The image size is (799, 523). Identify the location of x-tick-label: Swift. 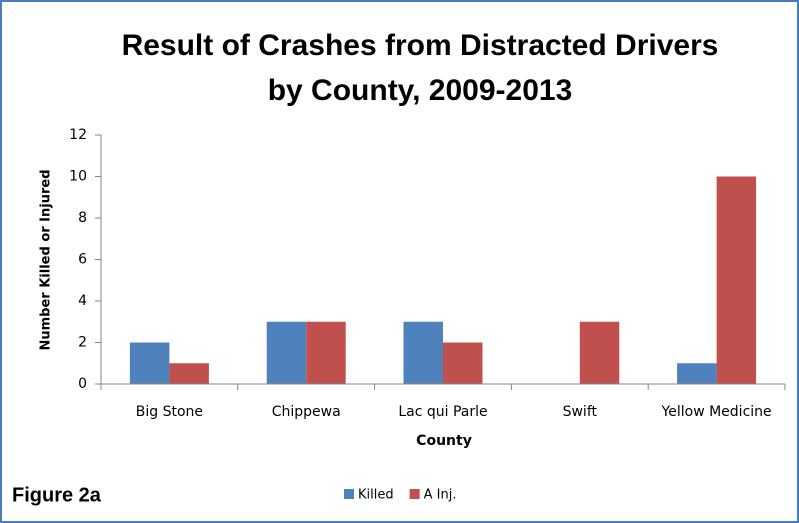
(580, 412).